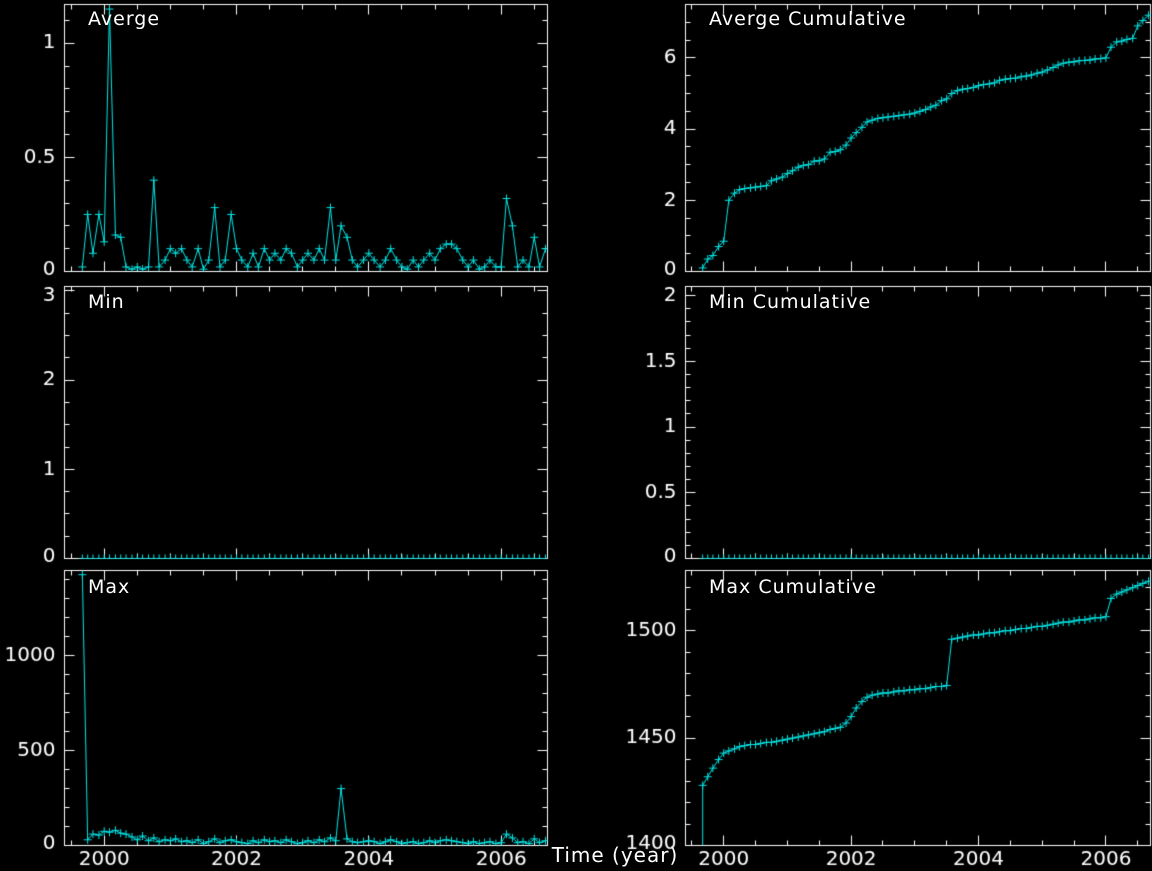 This screenshot has width=1152, height=871. I want to click on plot-title-min: Min, so click(106, 302).